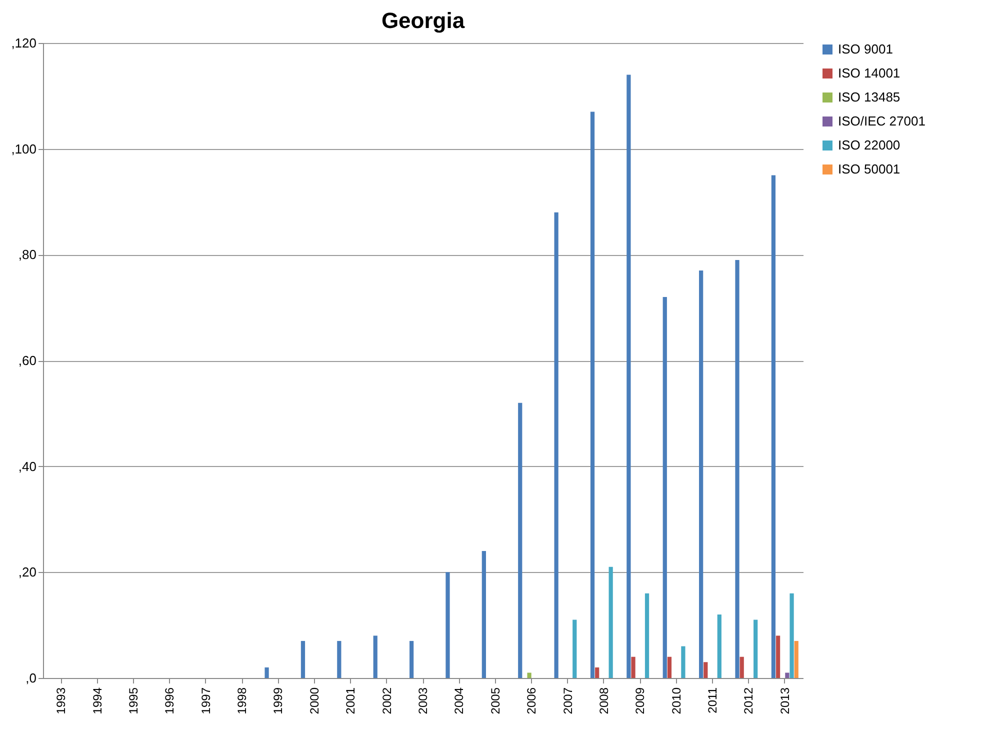  Describe the element at coordinates (27, 254) in the screenshot. I see `y-tick-label: ,80` at that location.